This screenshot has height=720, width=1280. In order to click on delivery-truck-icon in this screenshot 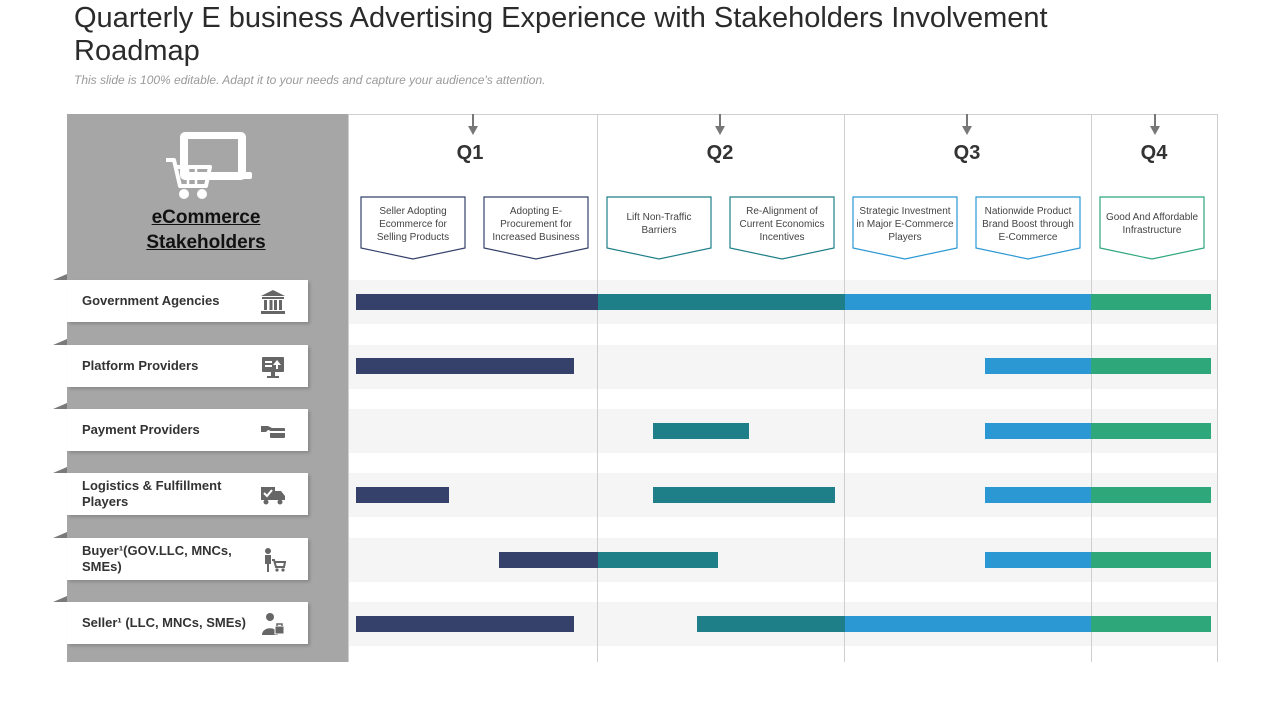, I will do `click(273, 496)`.